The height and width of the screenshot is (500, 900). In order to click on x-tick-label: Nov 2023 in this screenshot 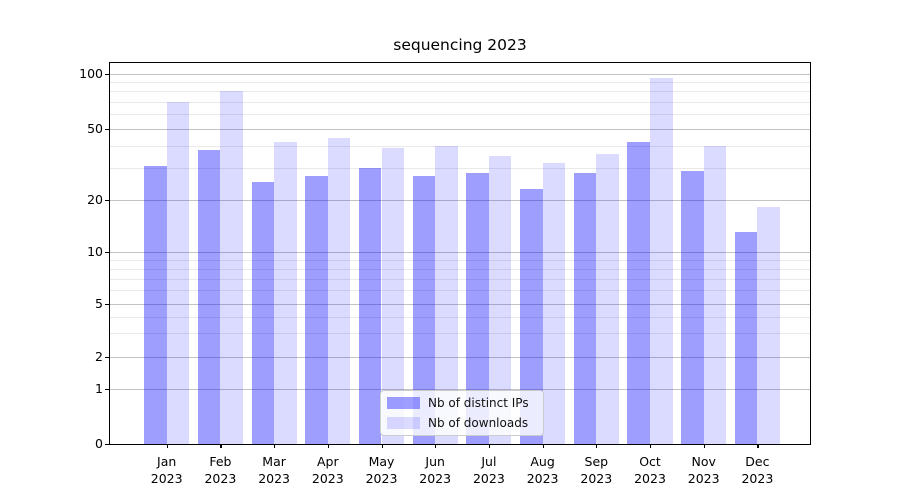, I will do `click(703, 469)`.